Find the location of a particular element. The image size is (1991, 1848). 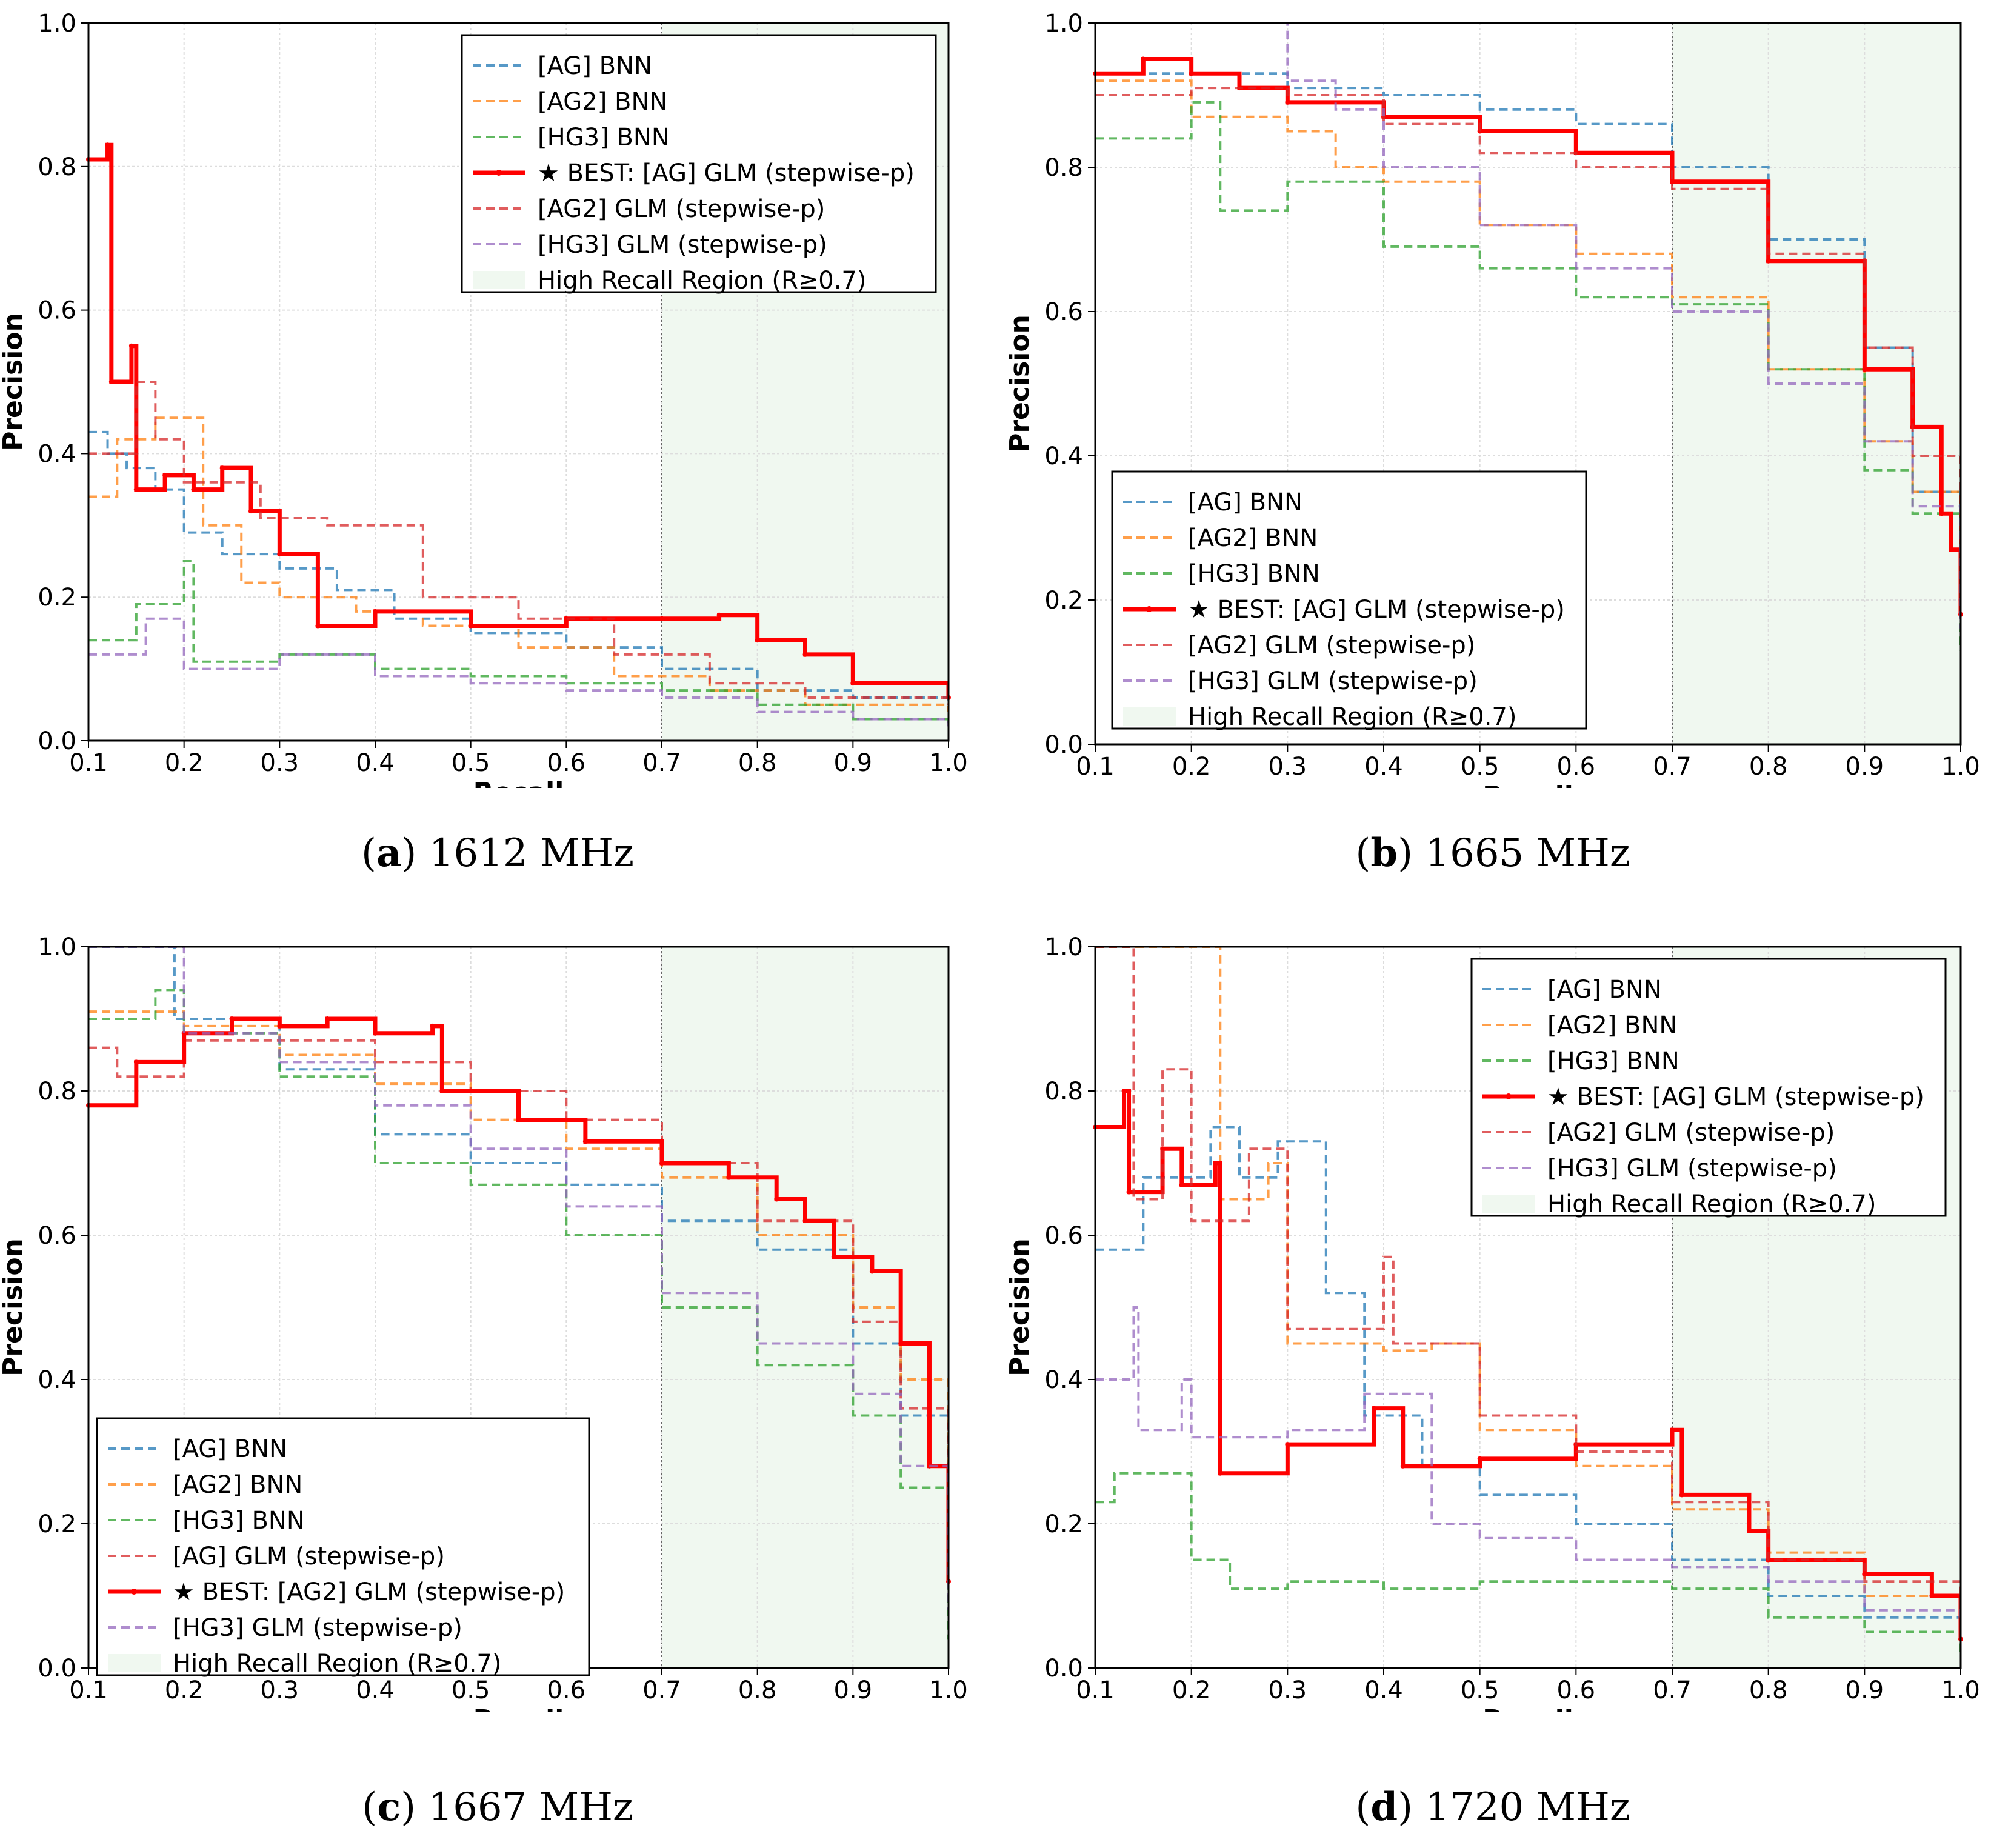

y-tick-label-b-2: 0.4 is located at coordinates (1063, 456).